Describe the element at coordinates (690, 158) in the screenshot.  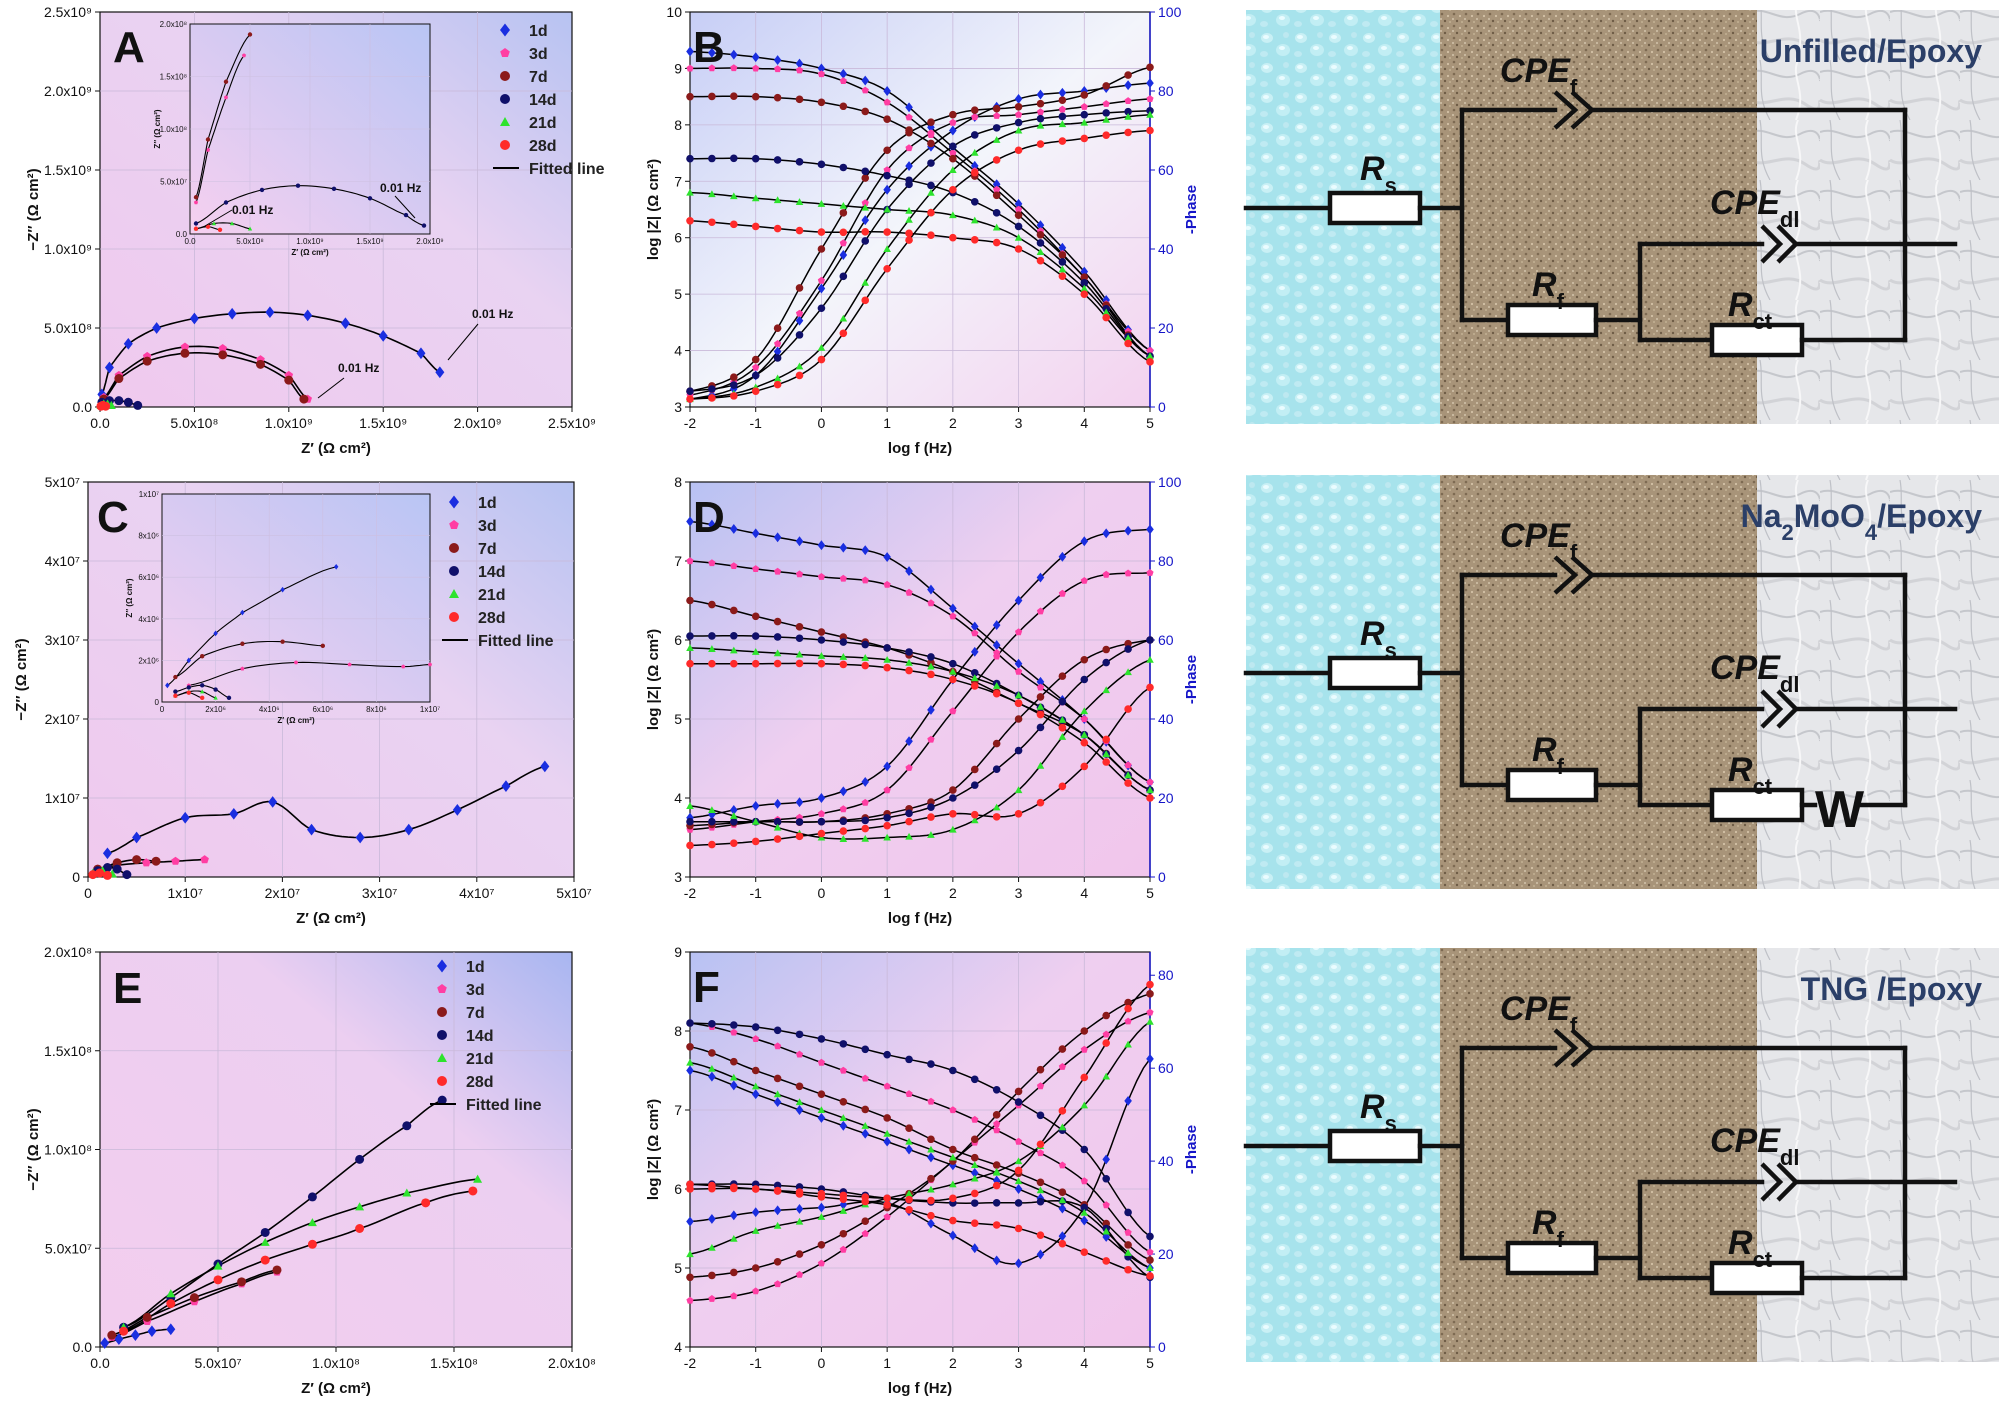
I see `logZ-point-B-14d` at that location.